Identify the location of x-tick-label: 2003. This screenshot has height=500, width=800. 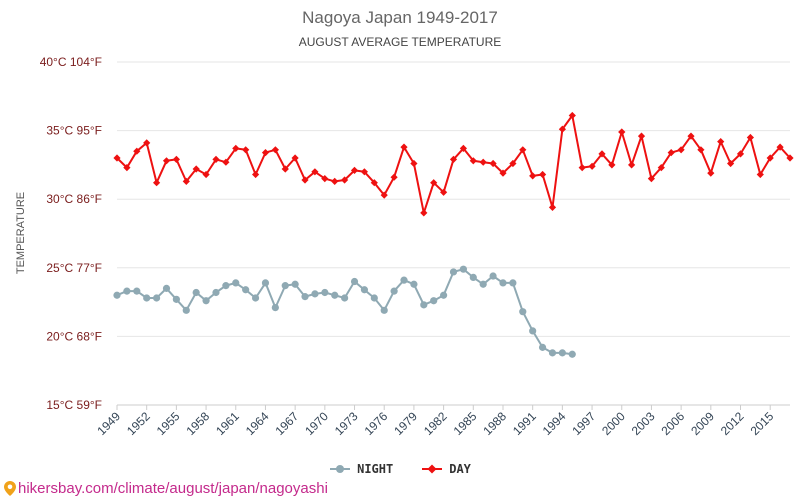
(643, 423).